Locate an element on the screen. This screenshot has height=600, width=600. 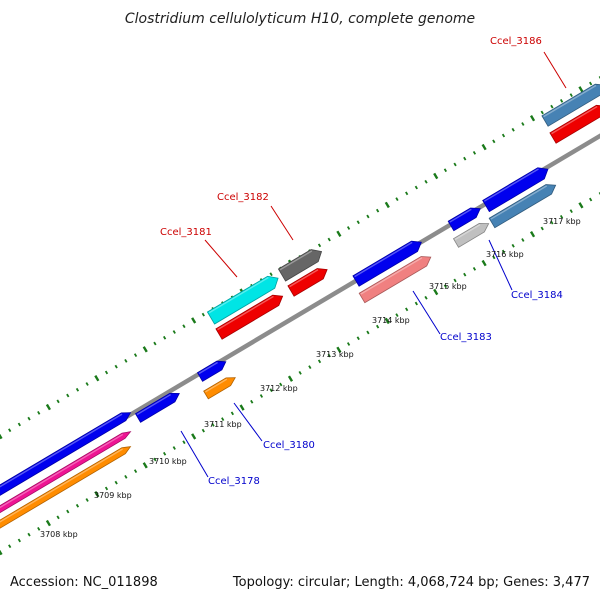
kbp-label: 3712 kbp is located at coordinates (279, 388).